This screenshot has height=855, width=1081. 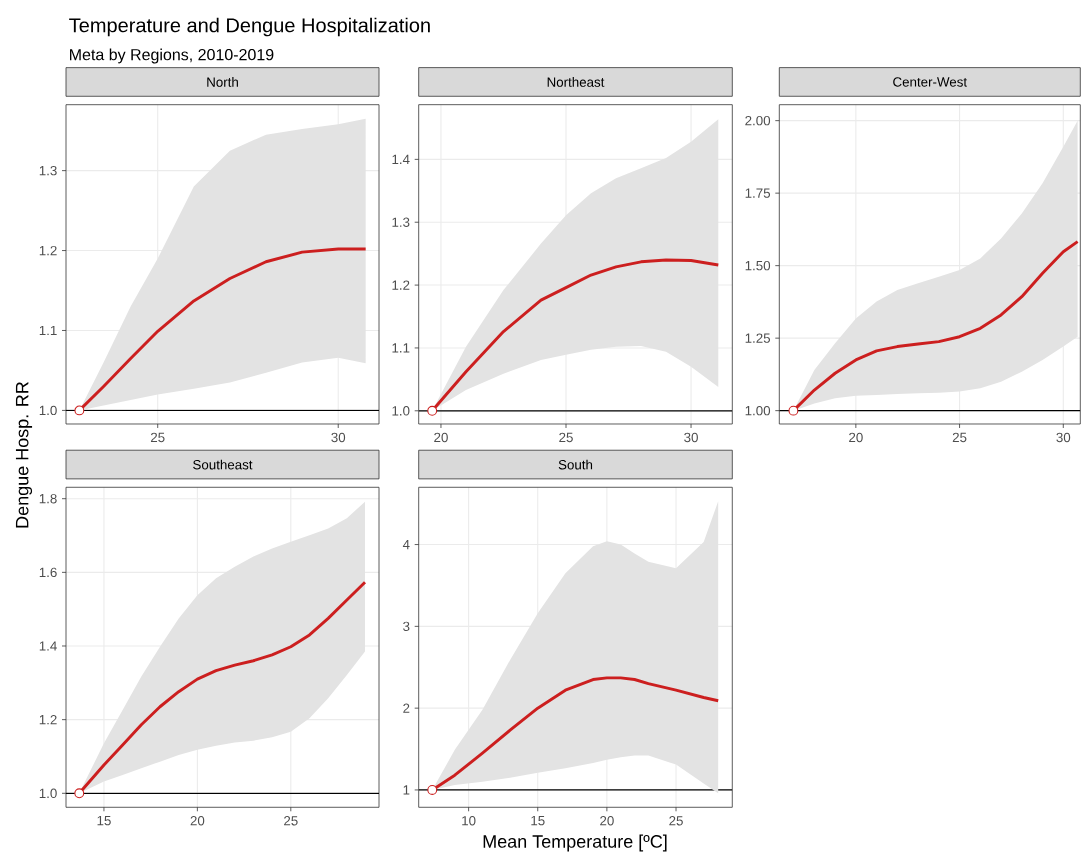 What do you see at coordinates (406, 544) in the screenshot?
I see `y-tick-label: 4` at bounding box center [406, 544].